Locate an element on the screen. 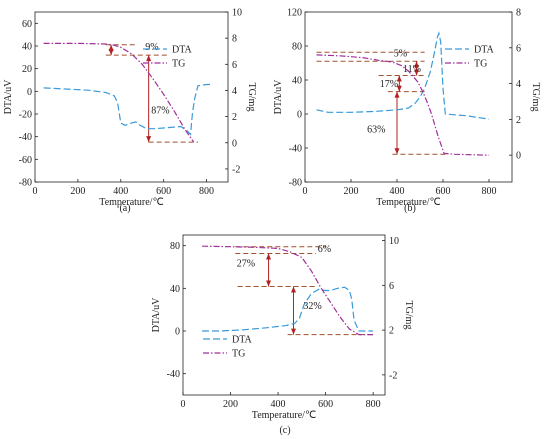  y-tick-label: -60 is located at coordinates (25, 160).